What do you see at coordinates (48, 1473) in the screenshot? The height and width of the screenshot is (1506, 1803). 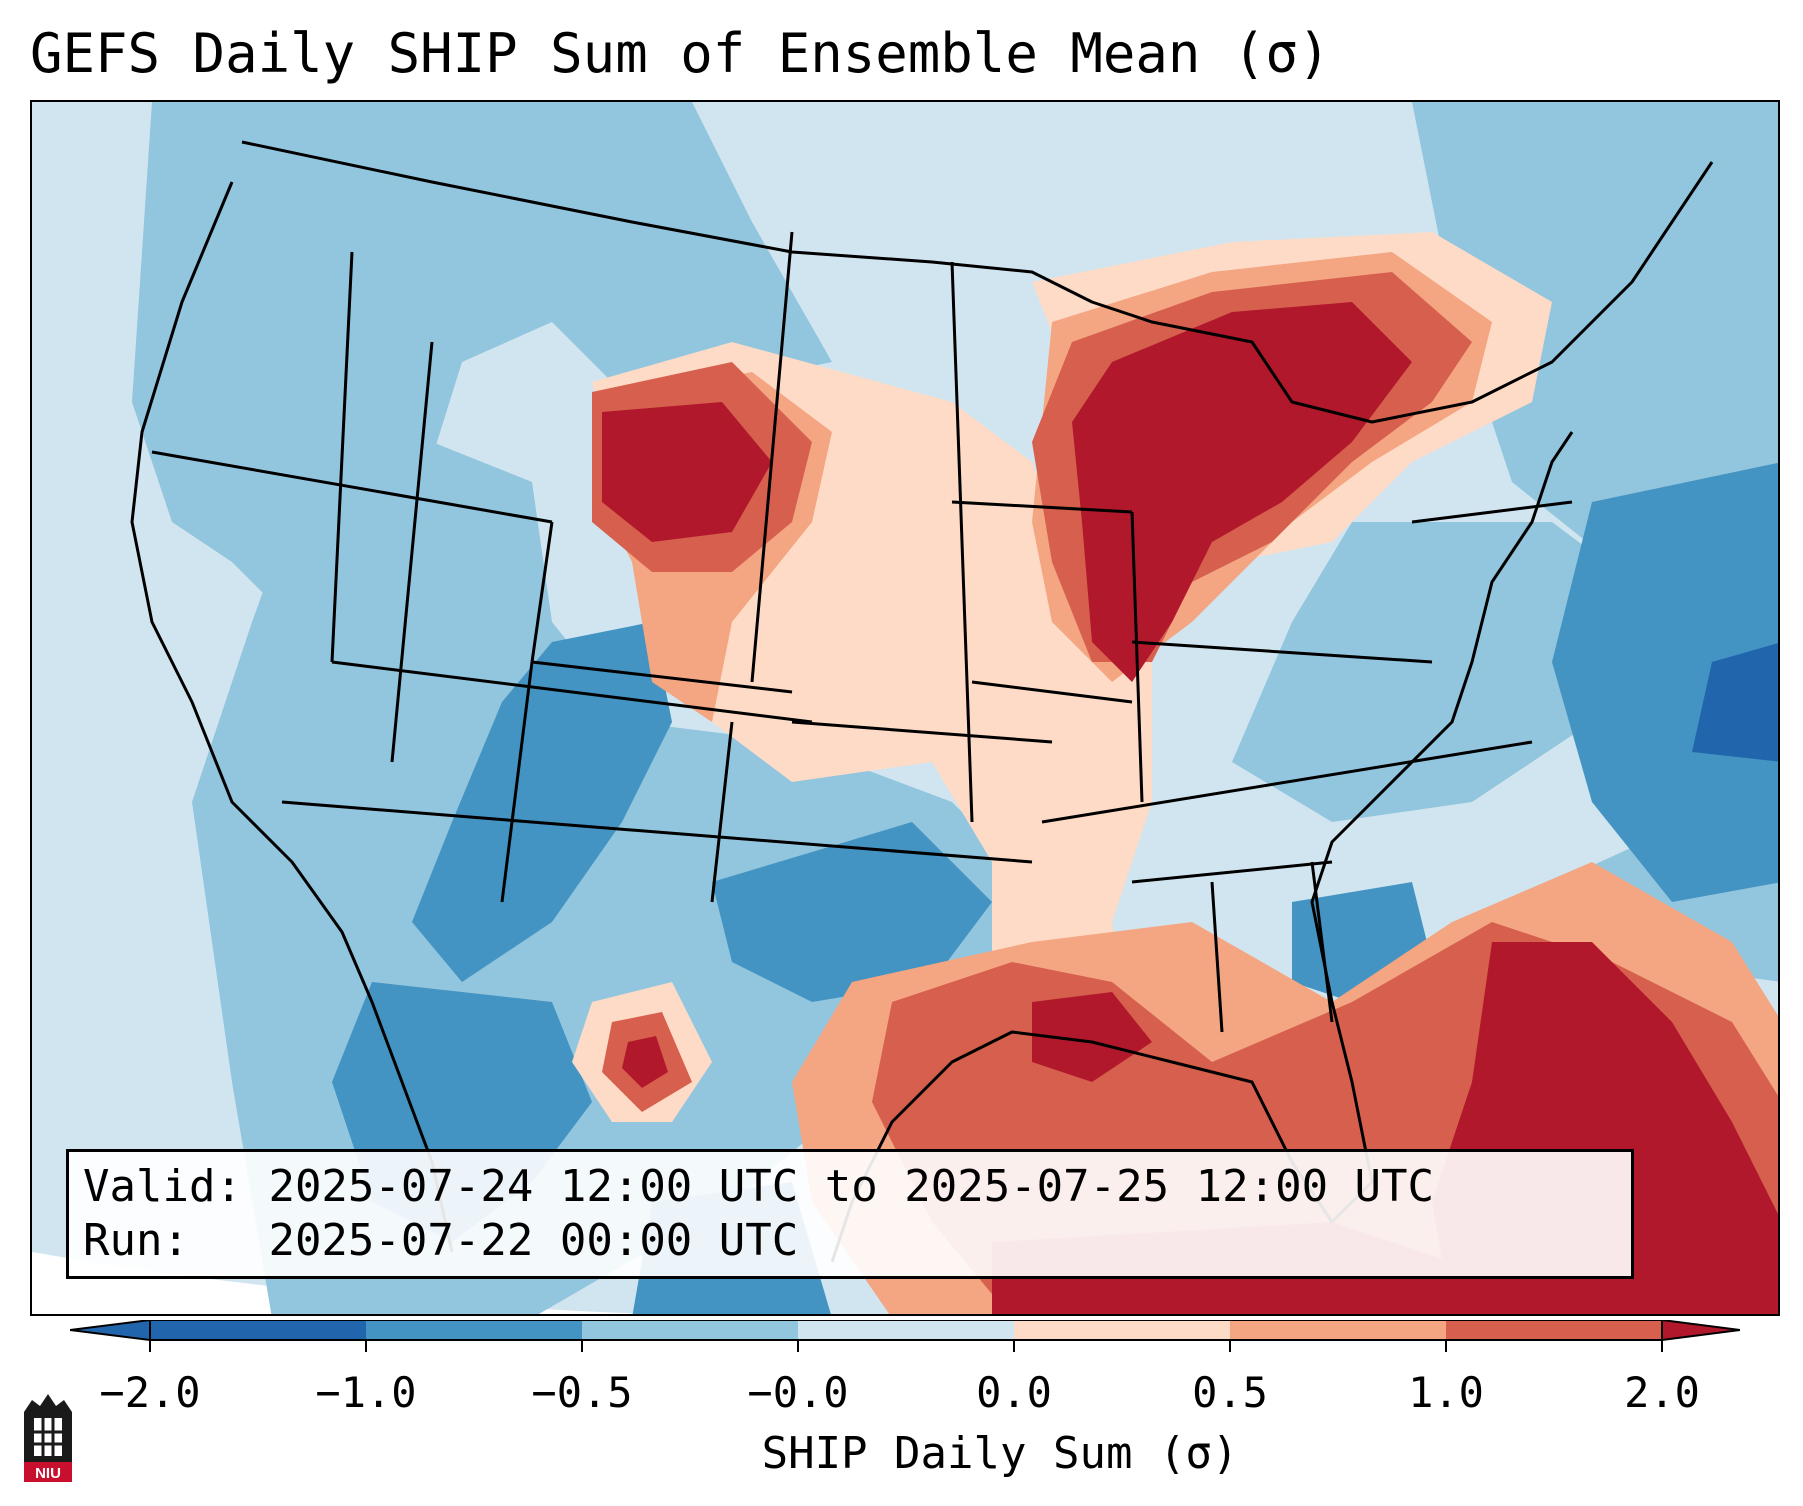 I see `logo-text: NIU` at bounding box center [48, 1473].